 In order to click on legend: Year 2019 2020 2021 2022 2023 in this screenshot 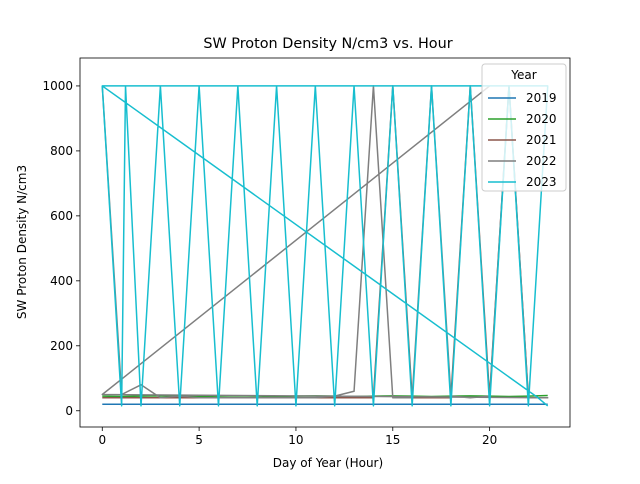, I will do `click(524, 127)`.